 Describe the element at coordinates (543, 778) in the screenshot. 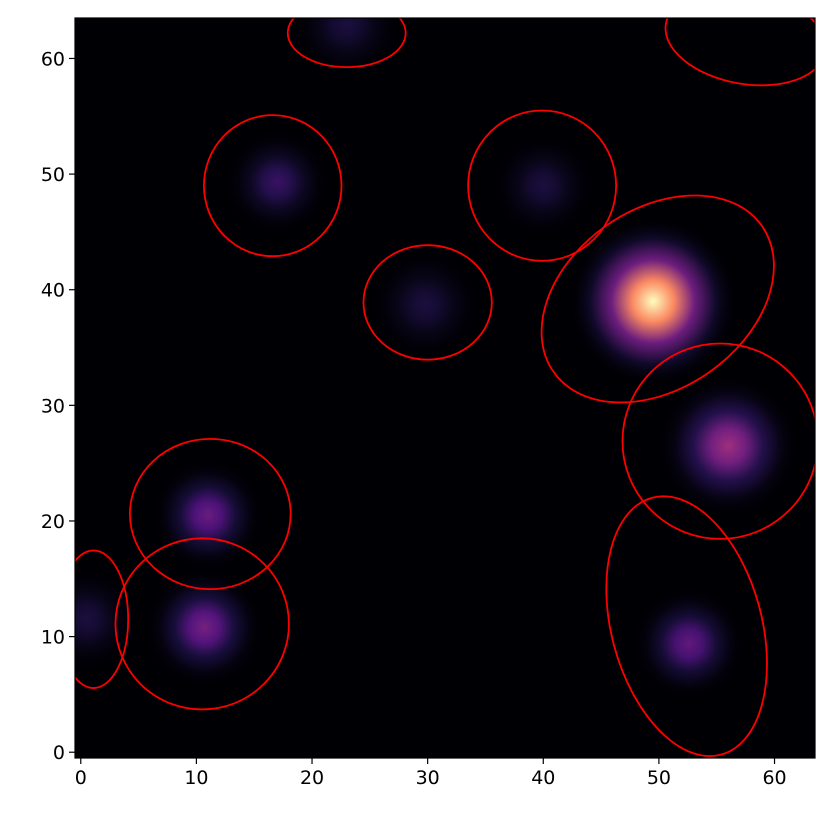

I see `x-tick-label: 40` at that location.